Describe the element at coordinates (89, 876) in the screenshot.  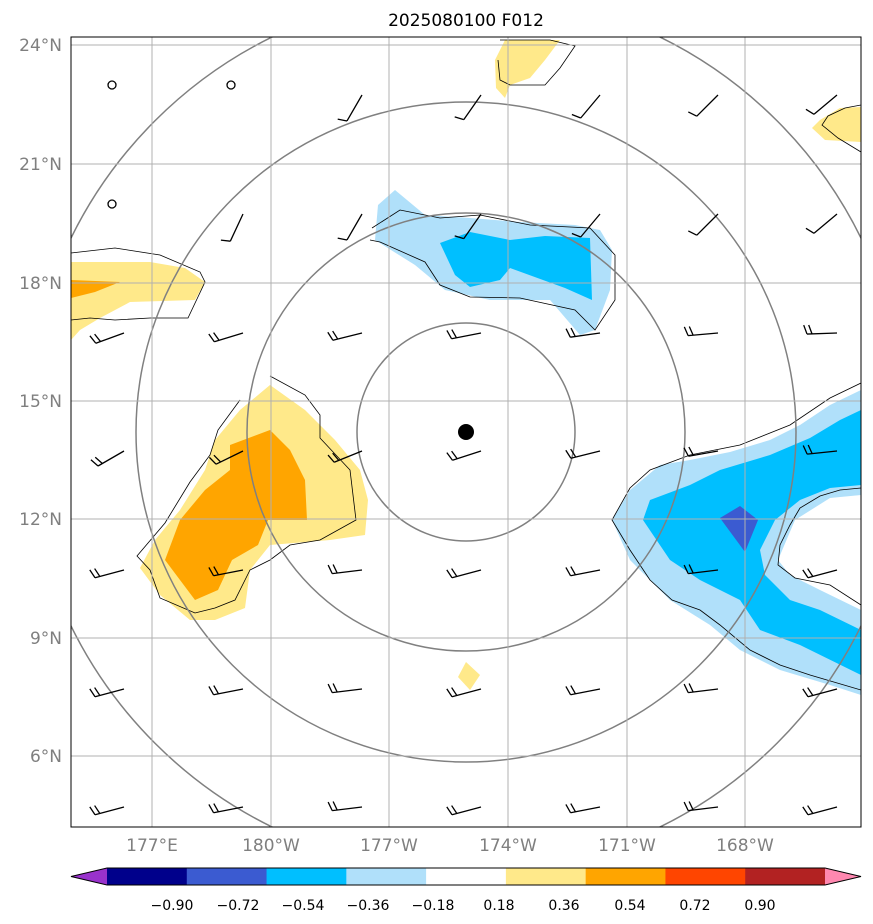
I see `colorbar-extend-low` at that location.